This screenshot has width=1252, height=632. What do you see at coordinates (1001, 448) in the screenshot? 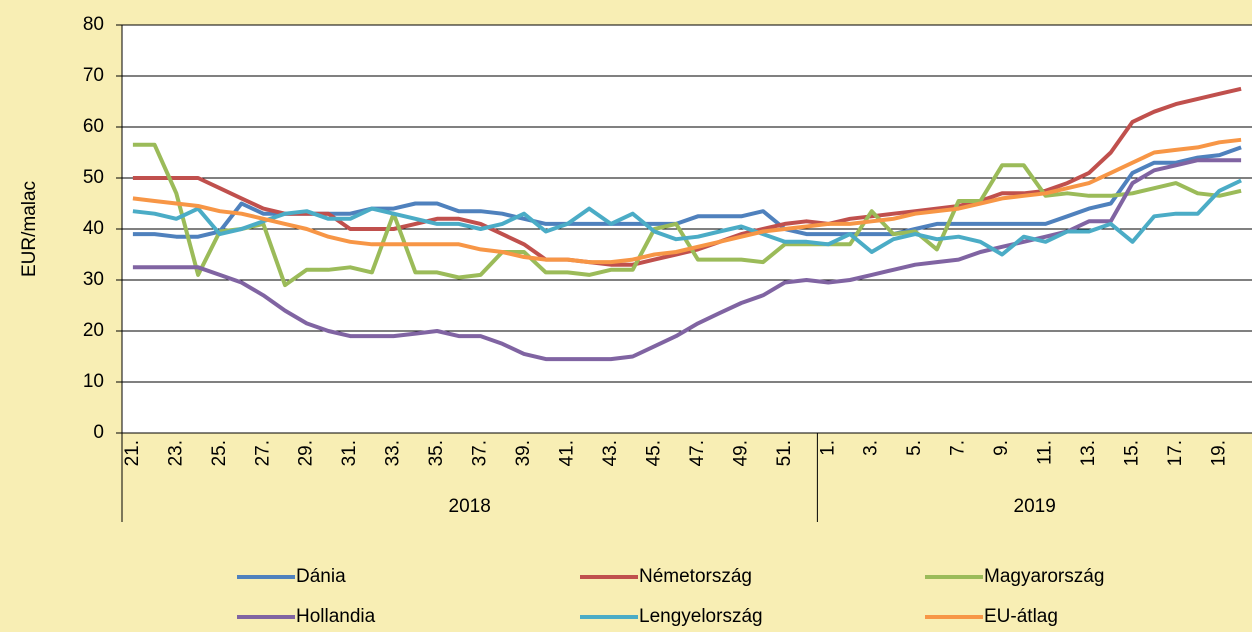
I see `x-tick-label: 9.` at bounding box center [1001, 448].